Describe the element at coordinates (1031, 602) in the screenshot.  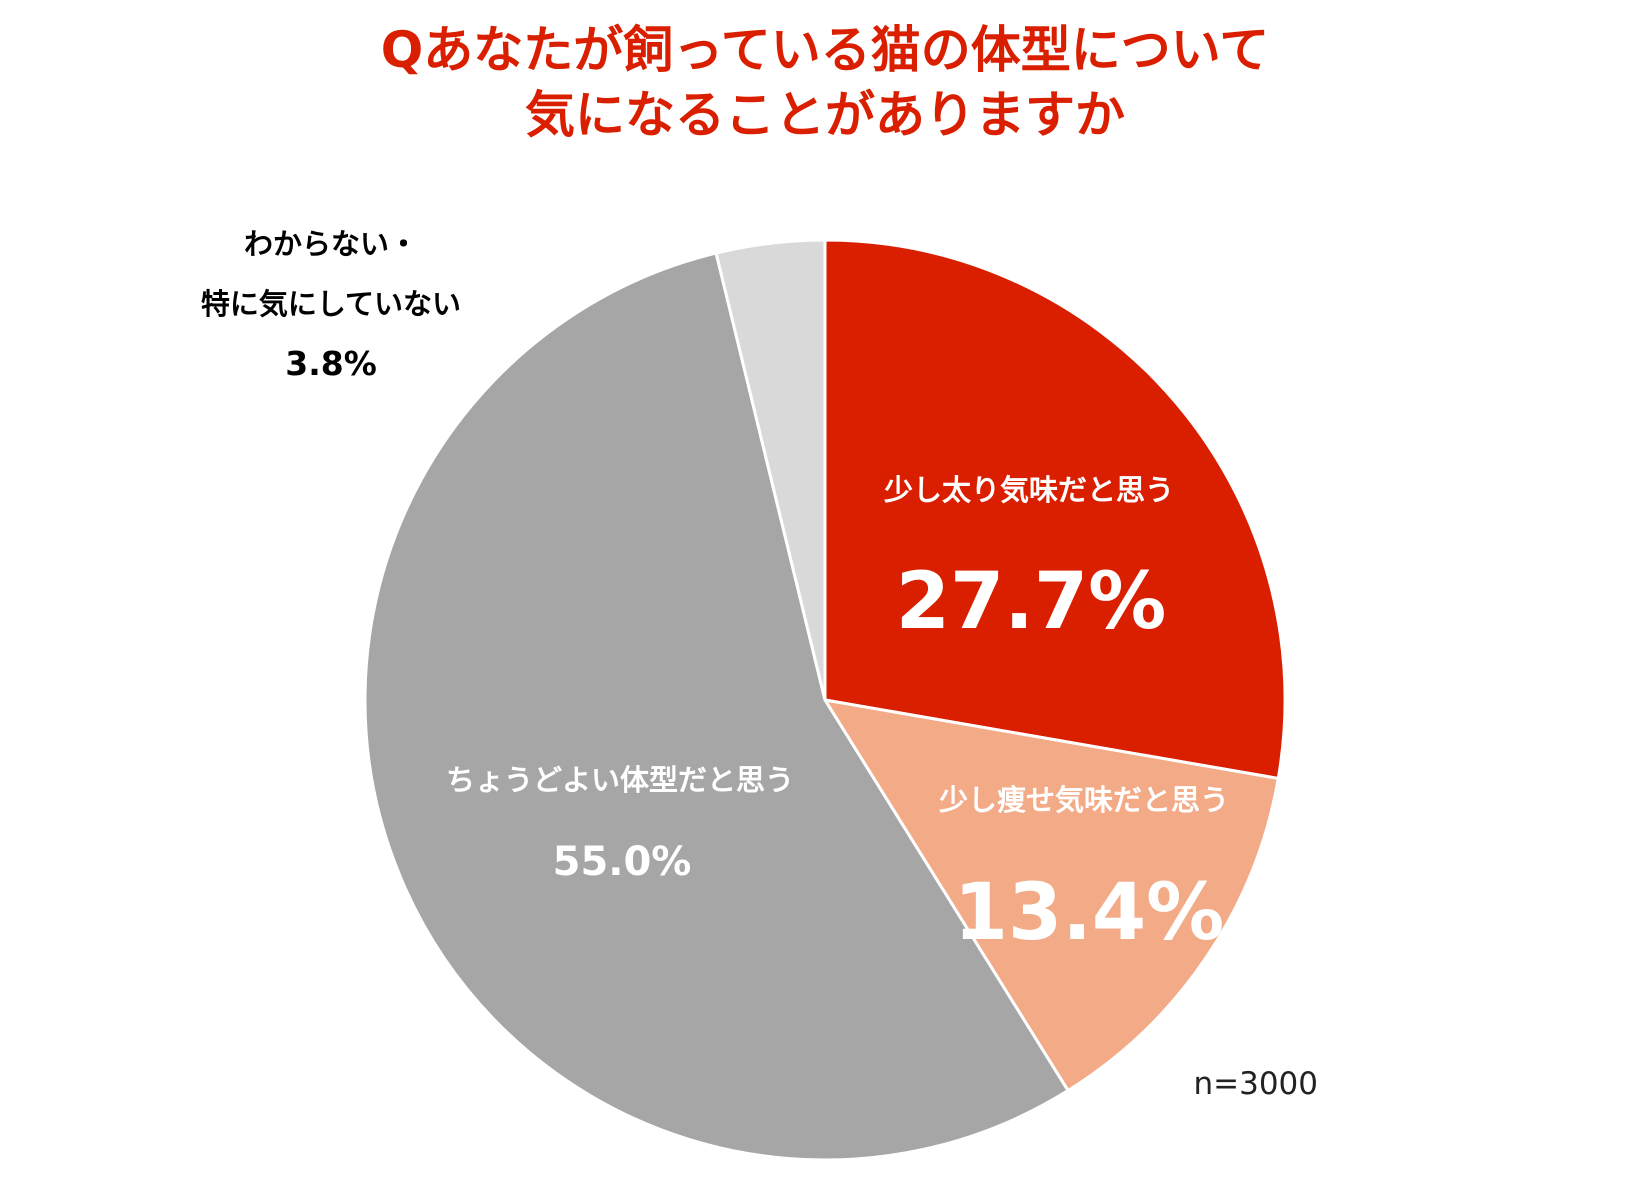
I see `slice-value-overweight: 27.7%` at that location.